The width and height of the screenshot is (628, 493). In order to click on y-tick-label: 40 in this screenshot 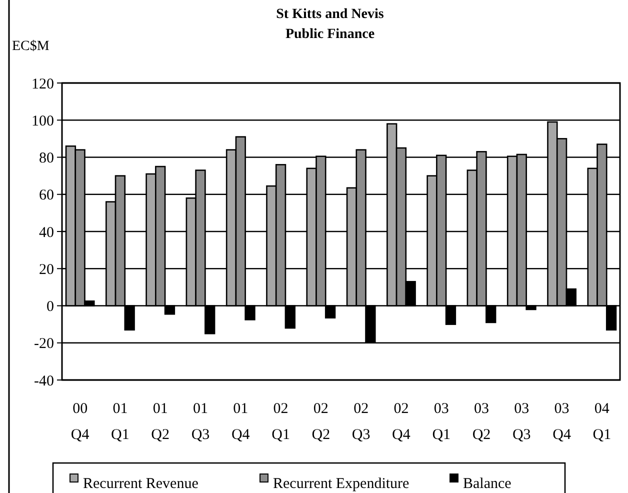, I will do `click(46, 232)`.